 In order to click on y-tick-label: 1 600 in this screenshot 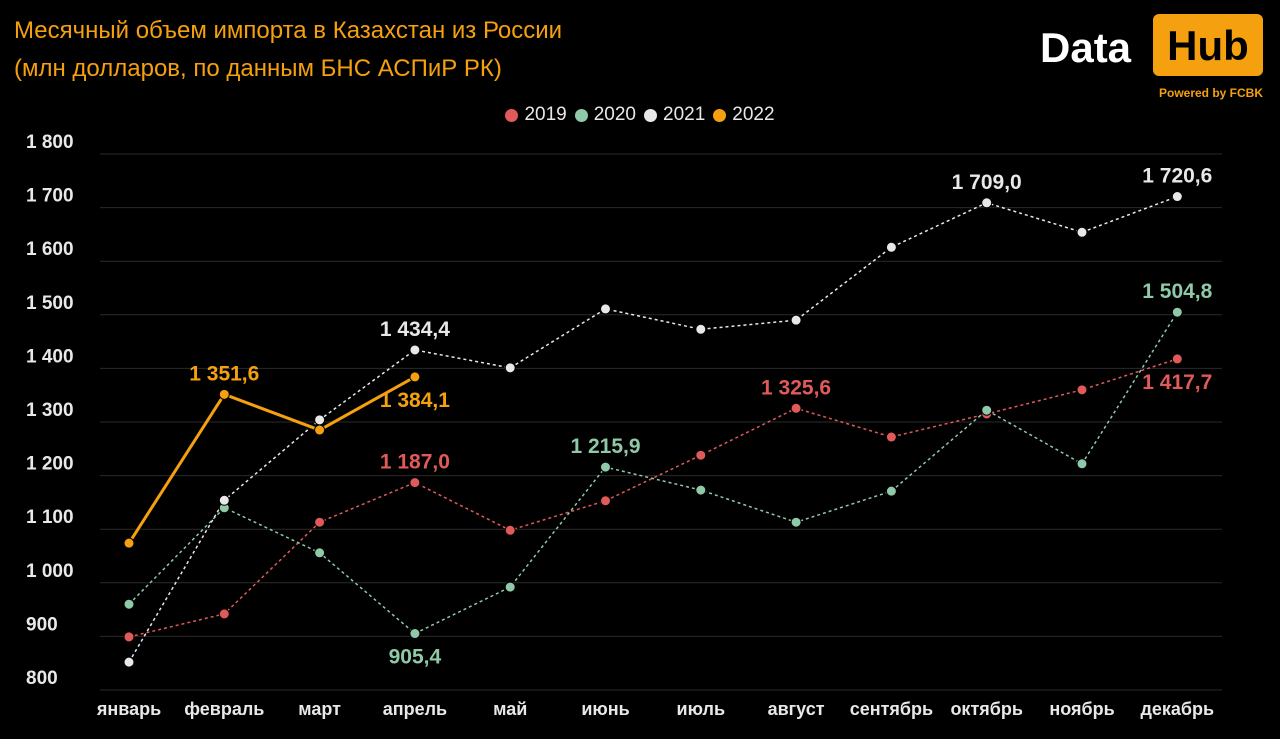, I will do `click(50, 249)`.